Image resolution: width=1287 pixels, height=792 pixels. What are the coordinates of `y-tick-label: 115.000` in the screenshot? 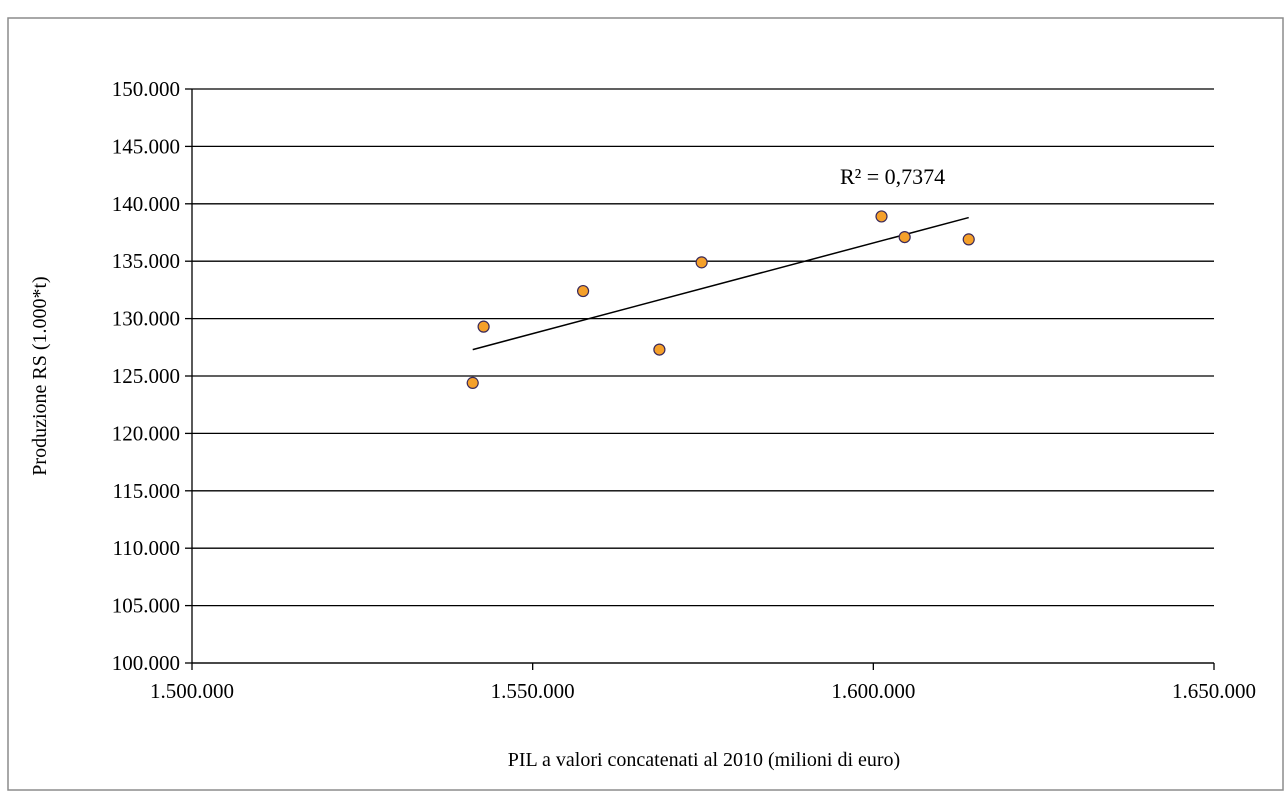 It's located at (146, 491).